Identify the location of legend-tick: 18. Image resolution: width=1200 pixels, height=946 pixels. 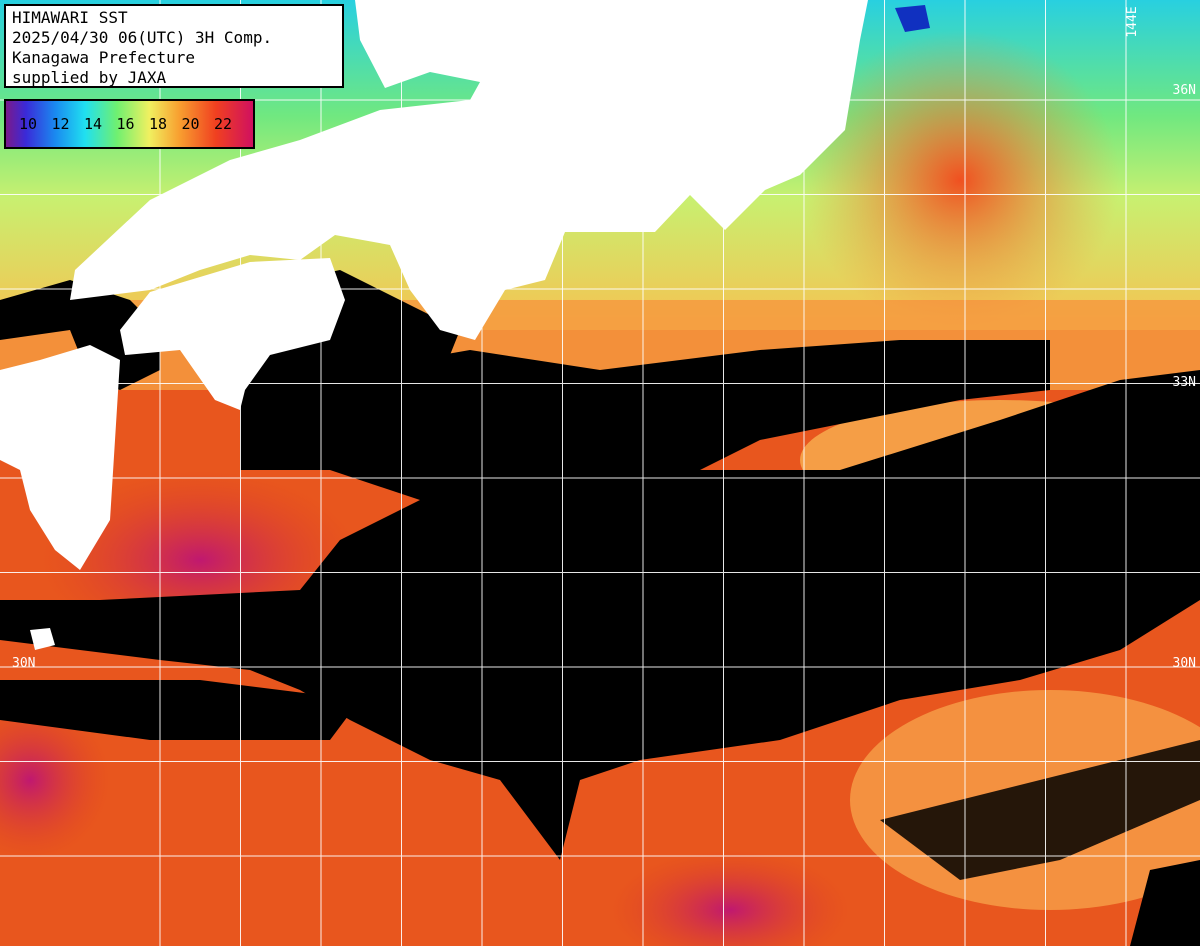
(158, 124).